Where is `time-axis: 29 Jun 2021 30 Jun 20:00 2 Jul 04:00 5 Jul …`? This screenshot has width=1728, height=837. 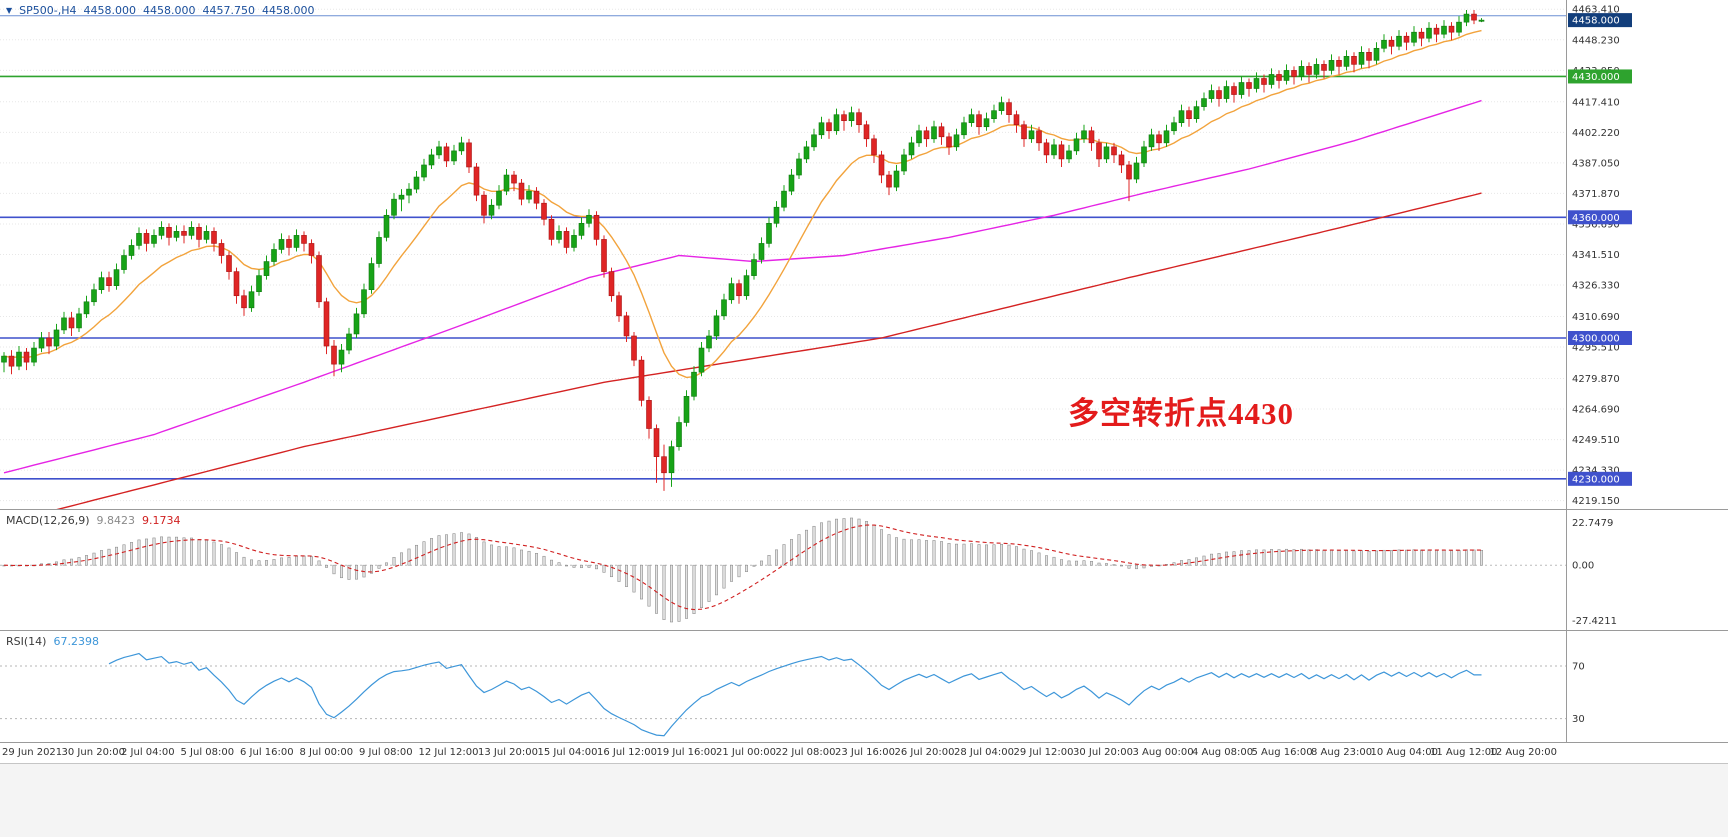 time-axis: 29 Jun 2021 30 Jun 20:00 2 Jul 04:00 5 Jul … is located at coordinates (864, 753).